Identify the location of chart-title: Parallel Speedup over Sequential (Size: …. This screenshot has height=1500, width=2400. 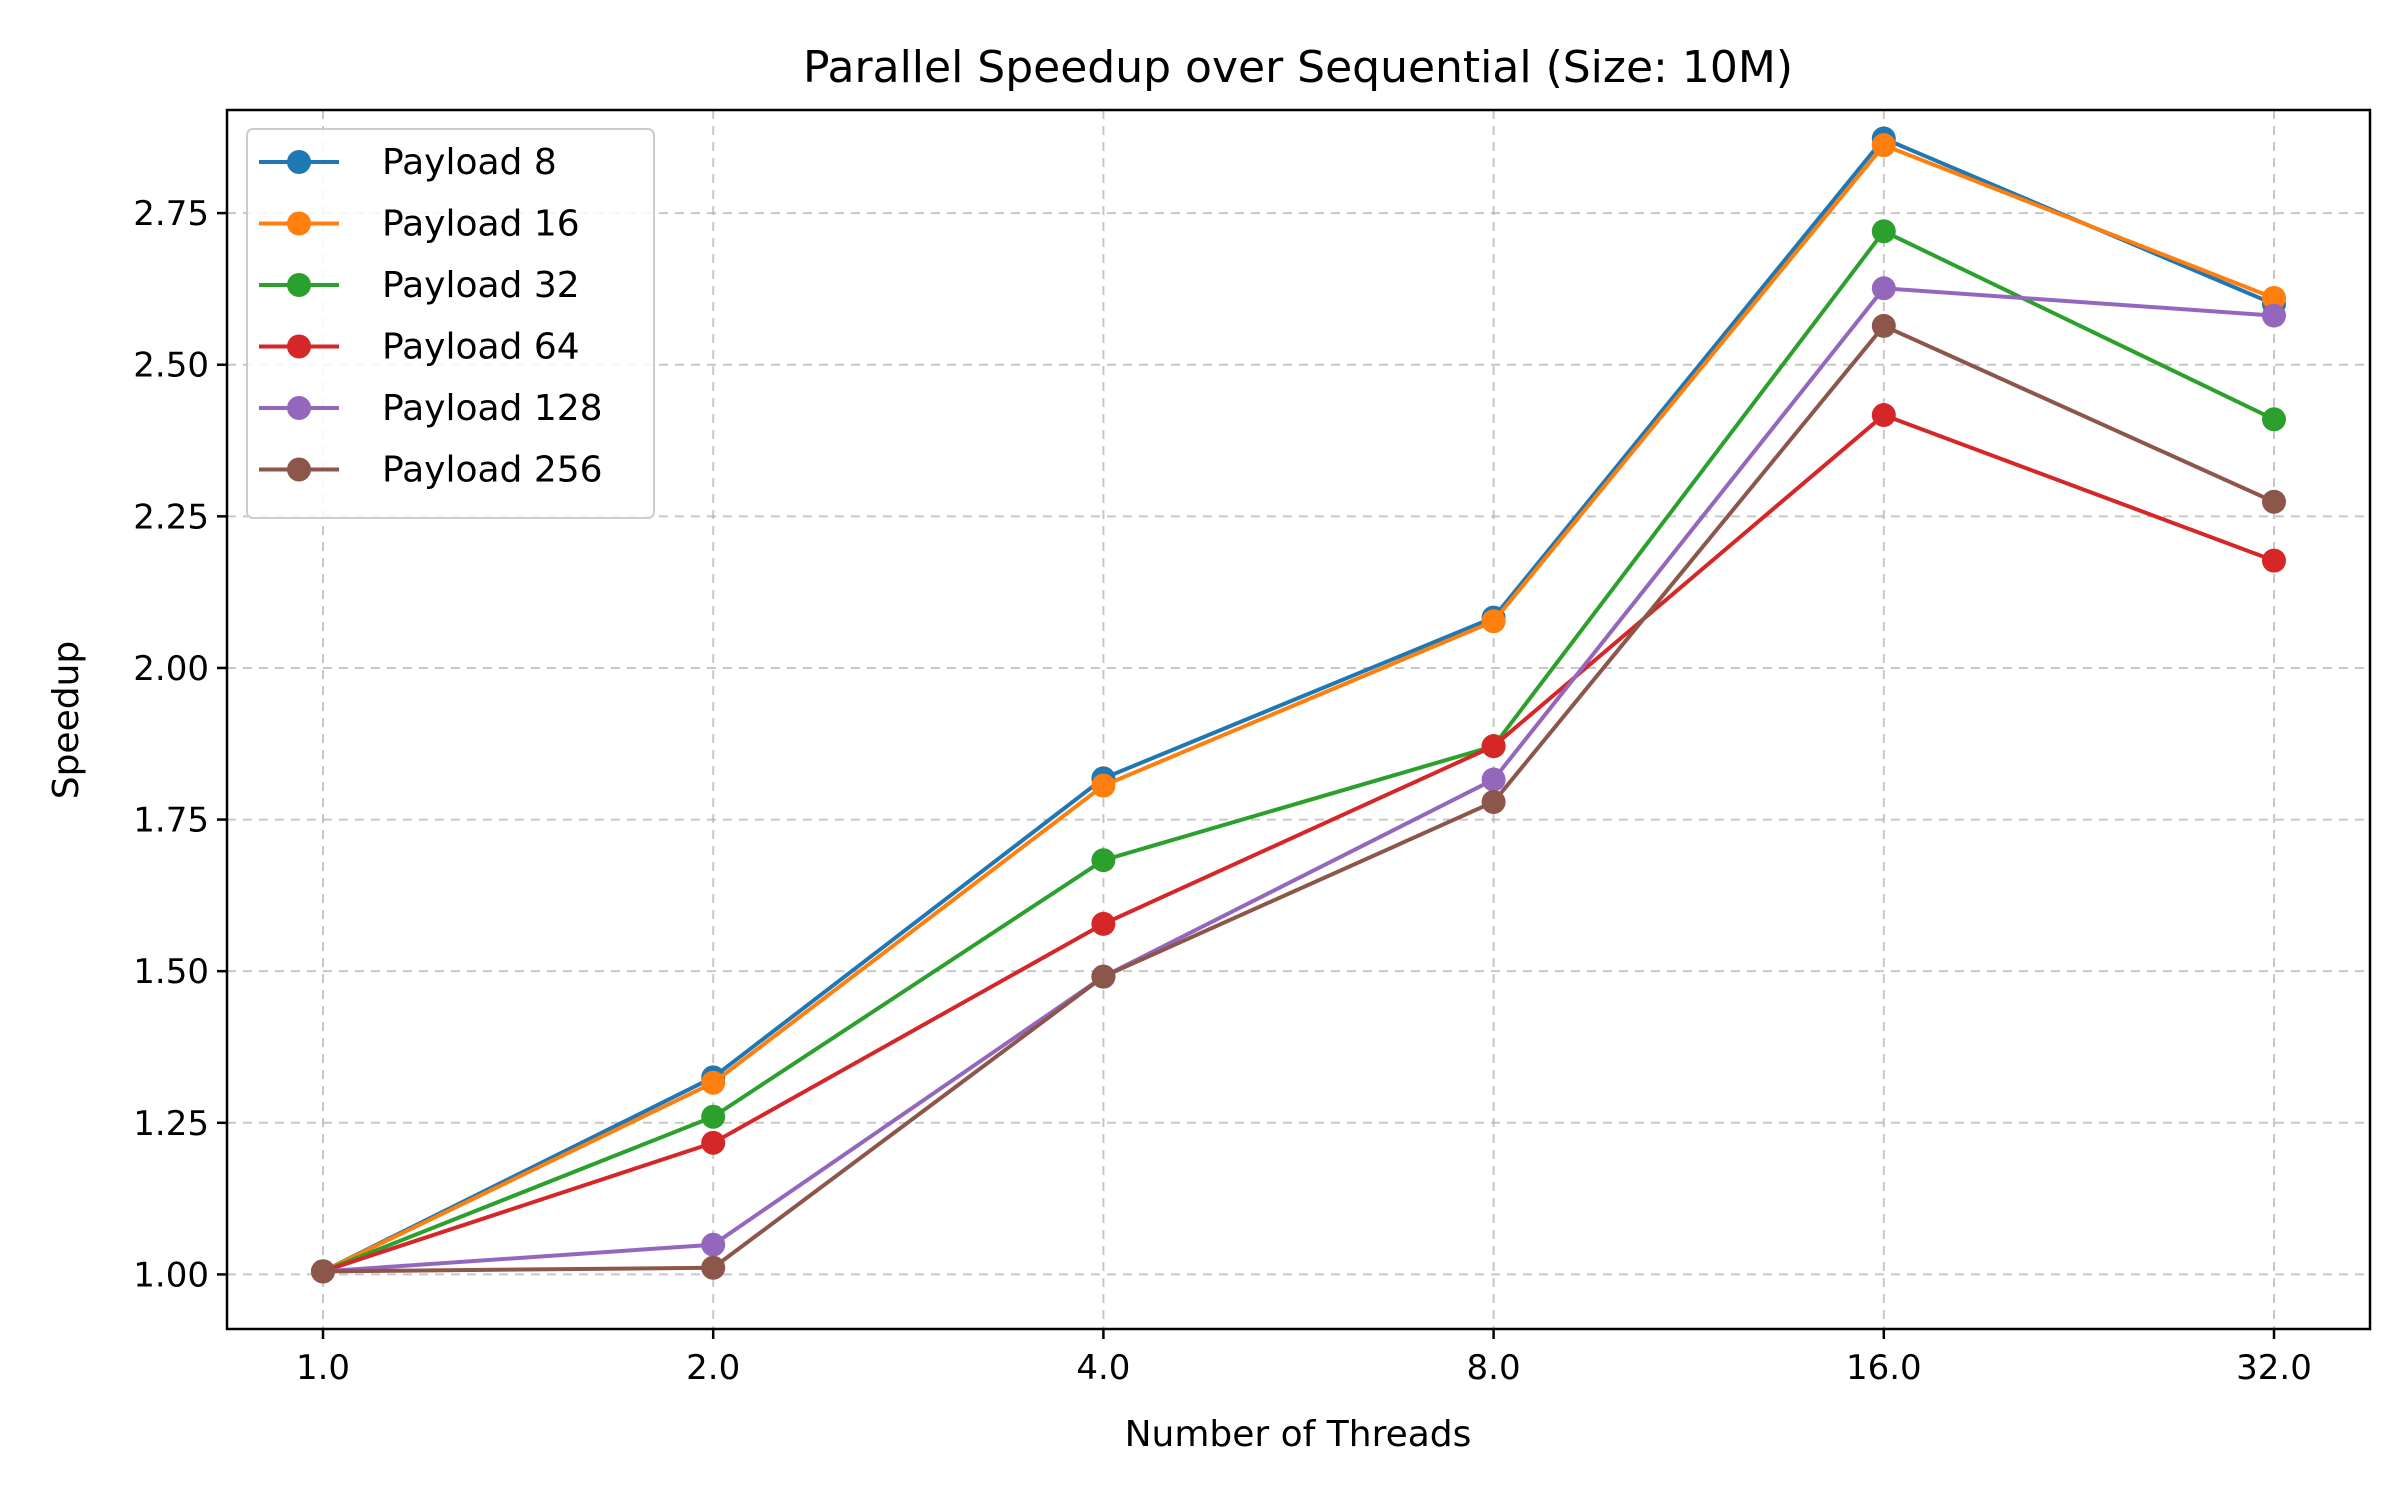
(1298, 67).